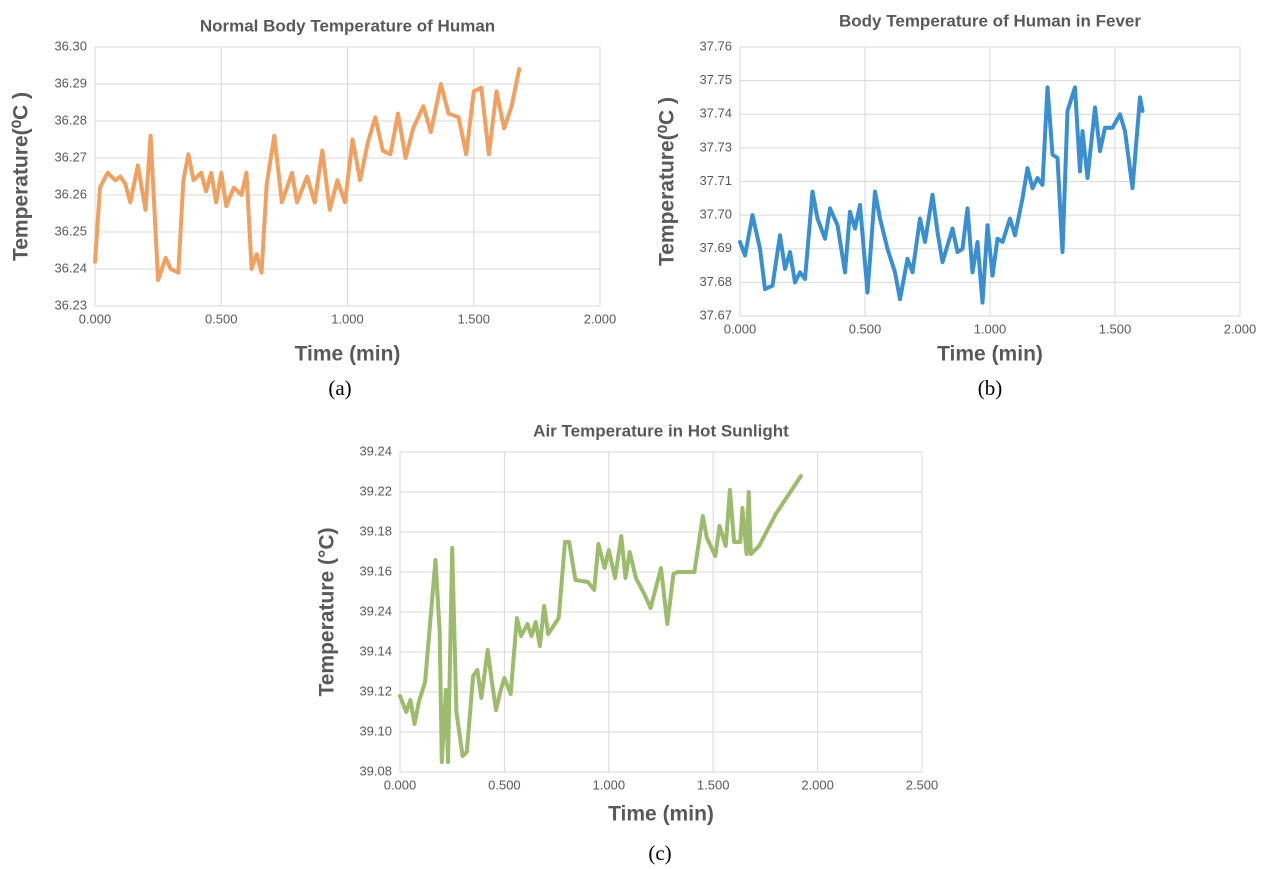 This screenshot has height=869, width=1265. What do you see at coordinates (715, 79) in the screenshot?
I see `y-tick-label: 37.75` at bounding box center [715, 79].